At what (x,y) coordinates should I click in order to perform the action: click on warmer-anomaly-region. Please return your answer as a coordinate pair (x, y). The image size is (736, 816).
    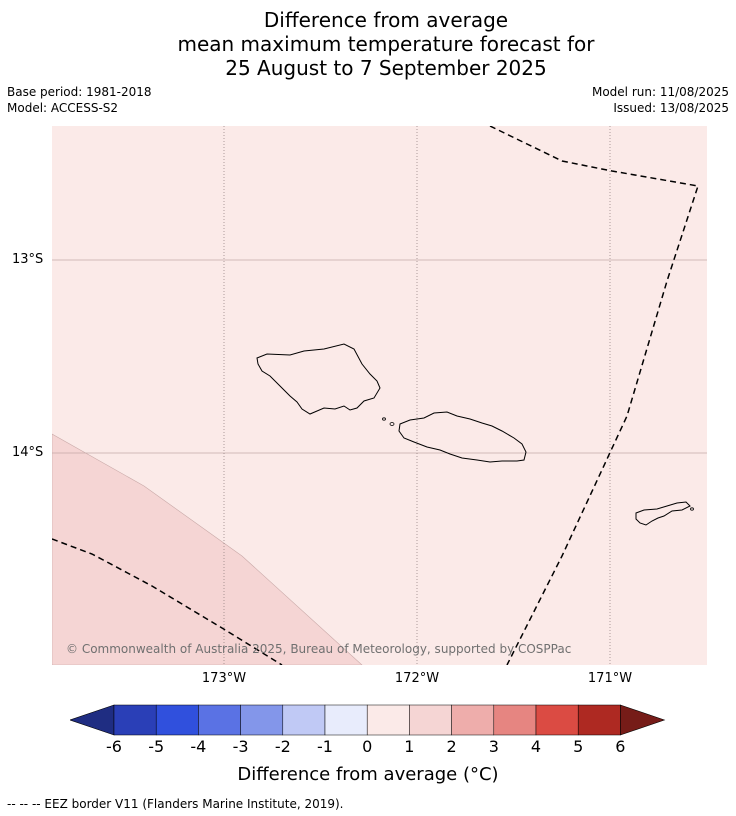
    Looking at the image, I should click on (207, 549).